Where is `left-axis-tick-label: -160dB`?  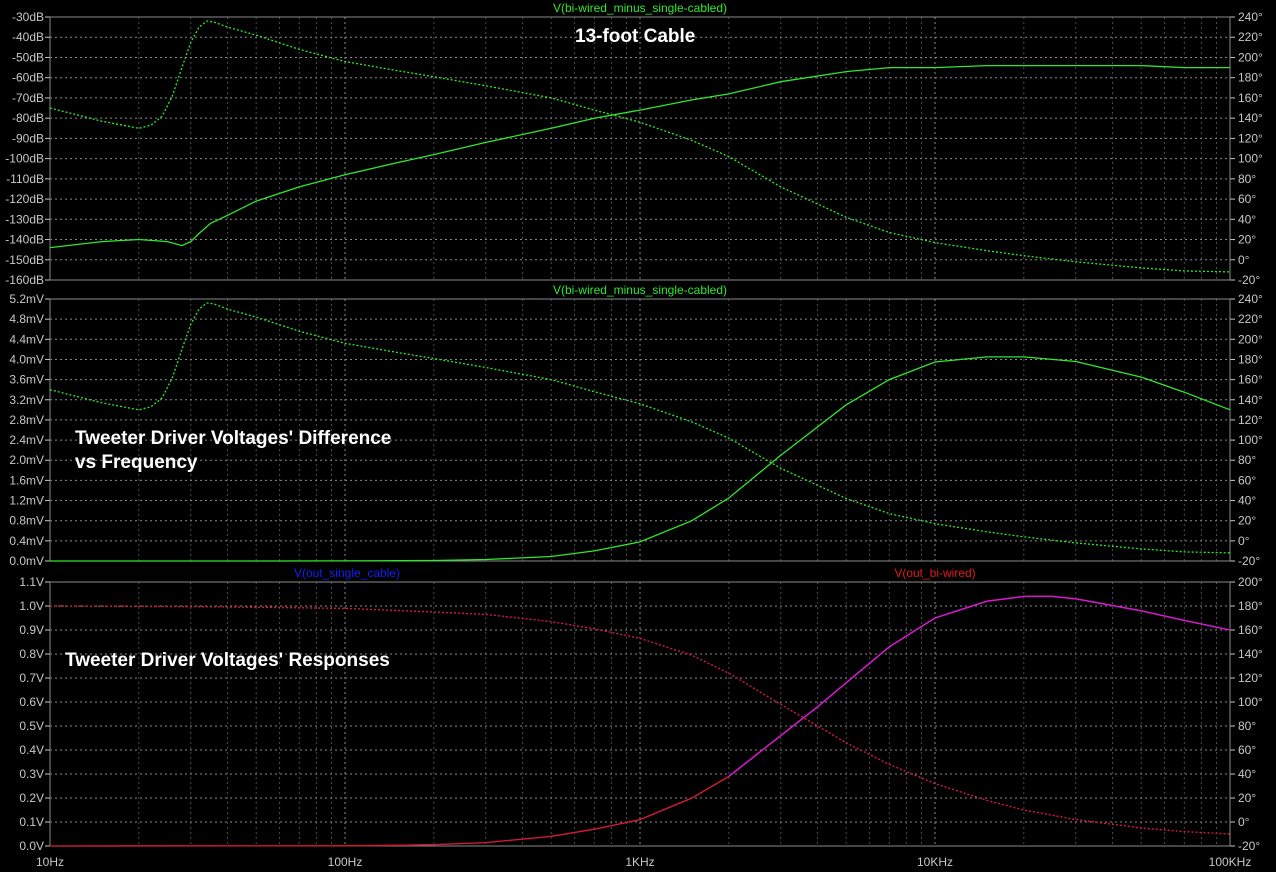 left-axis-tick-label: -160dB is located at coordinates (24, 280).